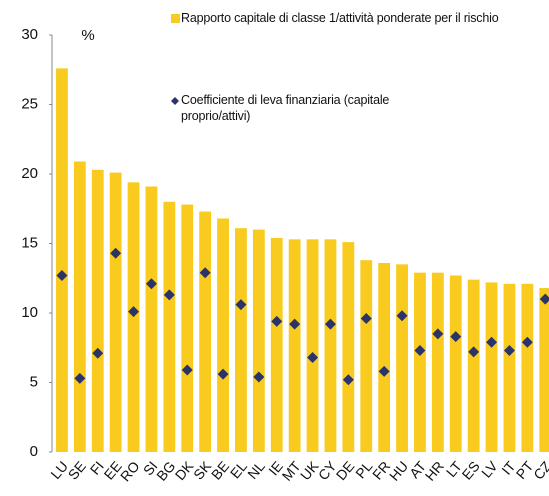 The width and height of the screenshot is (549, 496). Describe the element at coordinates (256, 470) in the screenshot. I see `x-tick-label: NL` at that location.